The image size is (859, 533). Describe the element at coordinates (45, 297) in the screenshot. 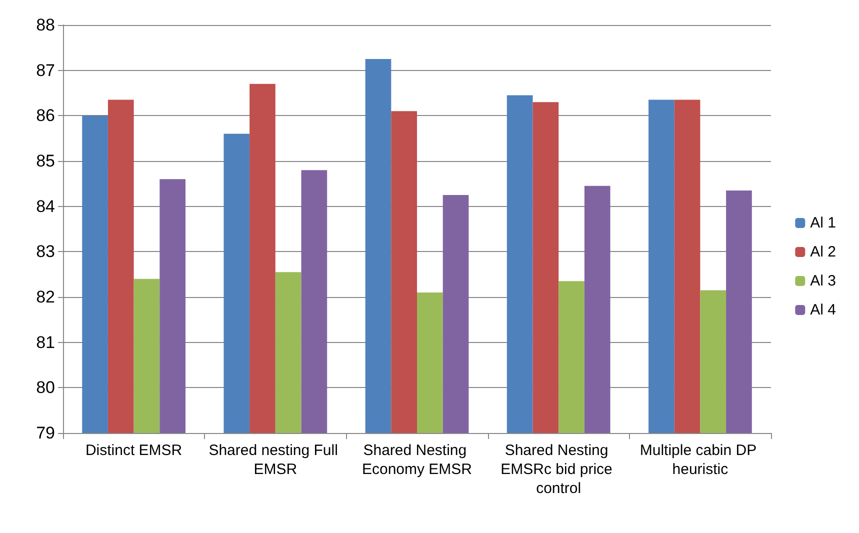

I see `y-tick-label: 82` at that location.